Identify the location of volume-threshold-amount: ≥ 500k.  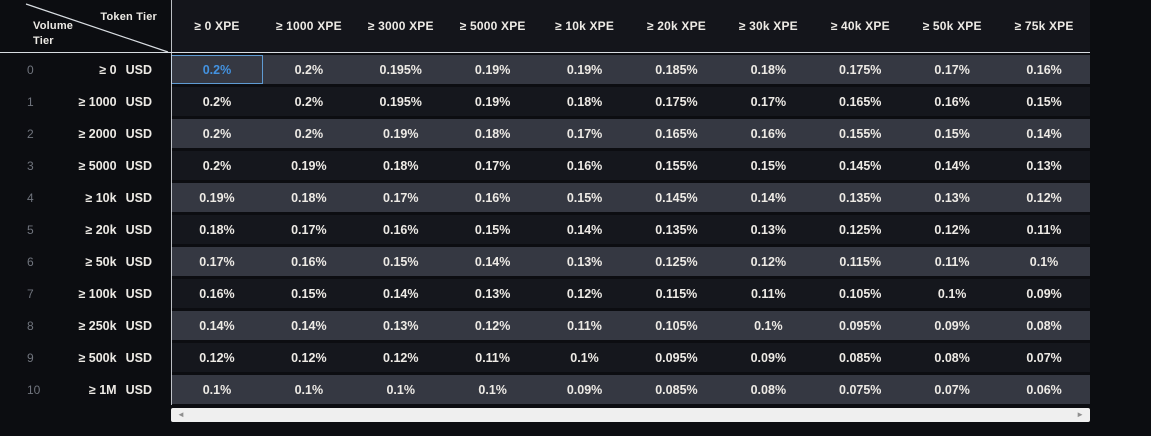
(97, 357).